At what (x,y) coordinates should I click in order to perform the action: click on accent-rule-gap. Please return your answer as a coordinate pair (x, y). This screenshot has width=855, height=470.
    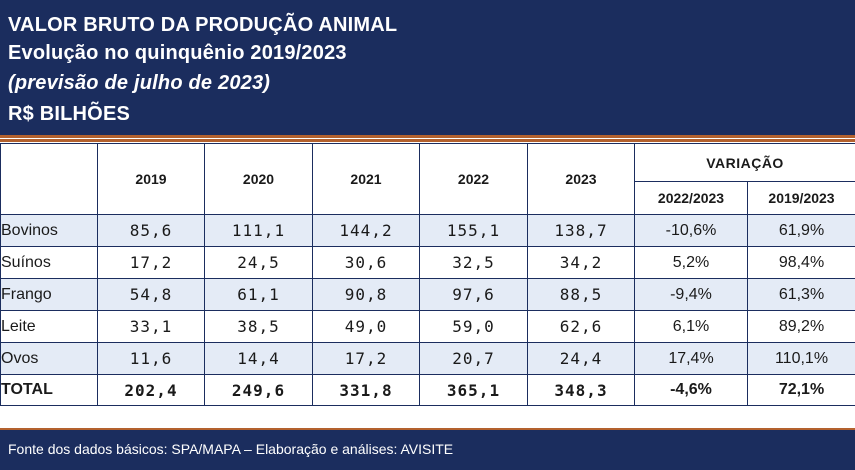
    Looking at the image, I should click on (427, 138).